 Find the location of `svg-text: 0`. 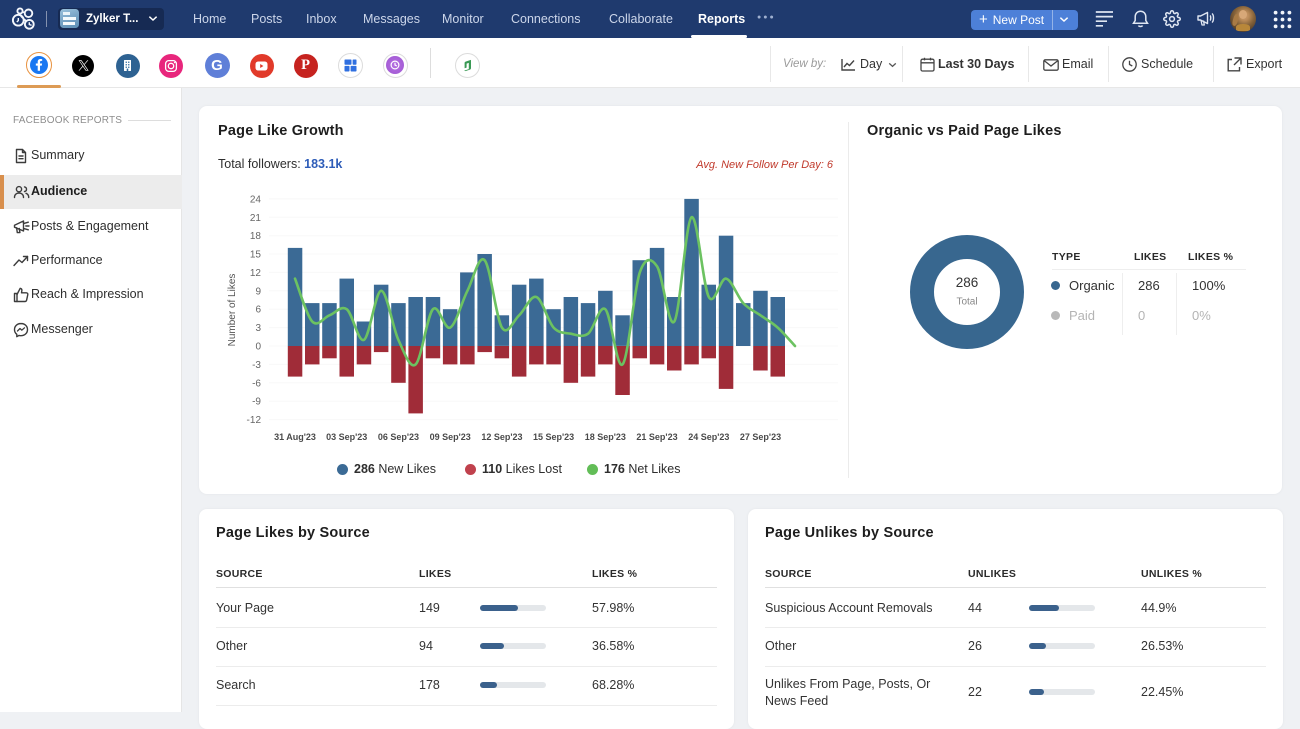

svg-text: 0 is located at coordinates (258, 347).